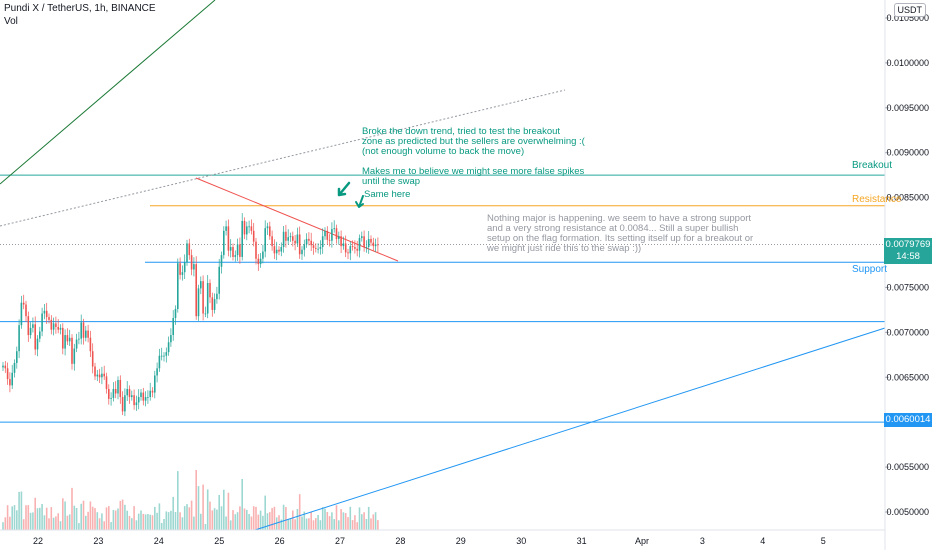 The height and width of the screenshot is (550, 932). Describe the element at coordinates (907, 287) in the screenshot. I see `y-tick-label: 0.0075000` at that location.